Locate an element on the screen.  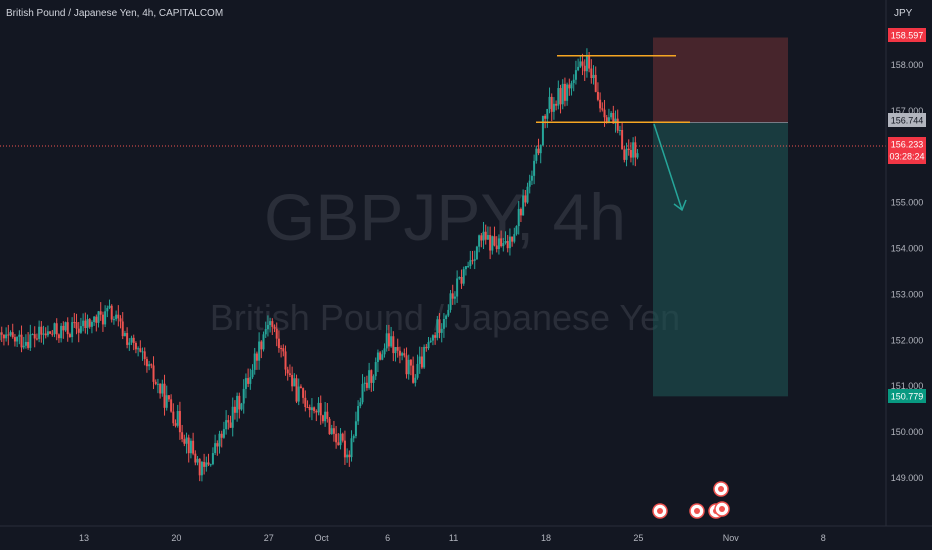
arrow-head is located at coordinates (680, 205).